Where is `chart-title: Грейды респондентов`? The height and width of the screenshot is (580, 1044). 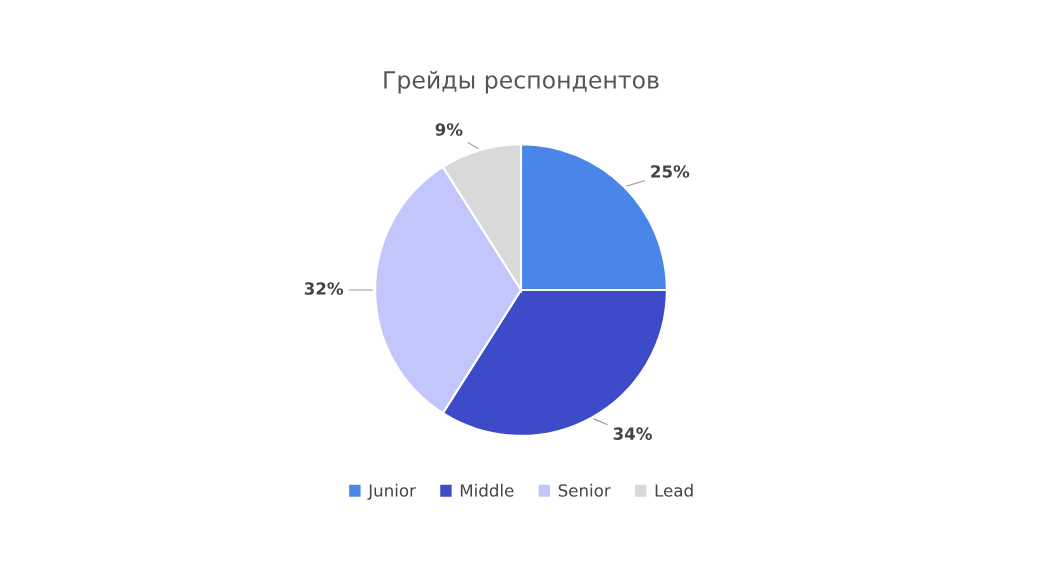
chart-title: Грейды респондентов is located at coordinates (521, 82).